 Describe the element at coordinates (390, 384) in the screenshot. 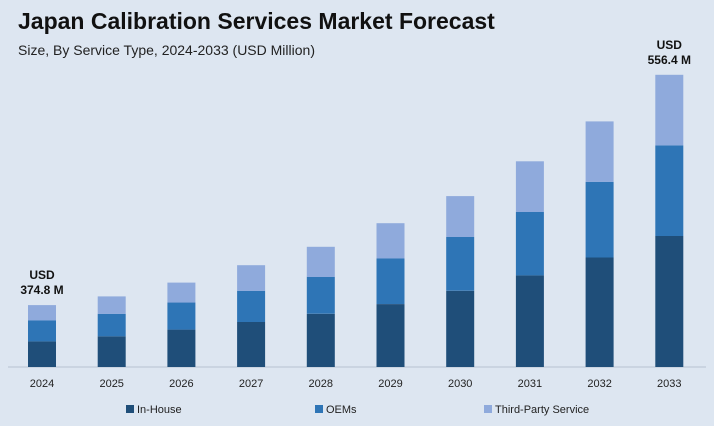

I see `x-tick-label: 2029` at that location.